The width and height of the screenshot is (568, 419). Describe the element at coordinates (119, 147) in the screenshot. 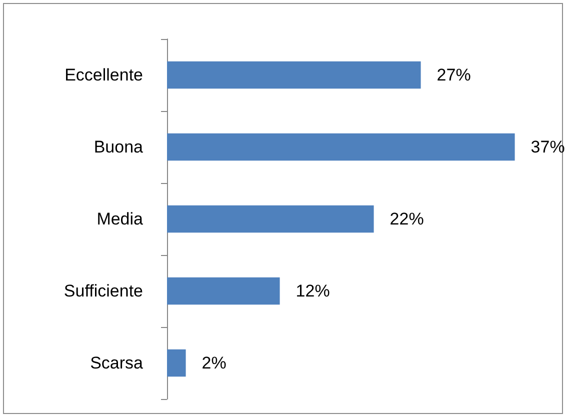

I see `y-tick-label: Buona` at that location.